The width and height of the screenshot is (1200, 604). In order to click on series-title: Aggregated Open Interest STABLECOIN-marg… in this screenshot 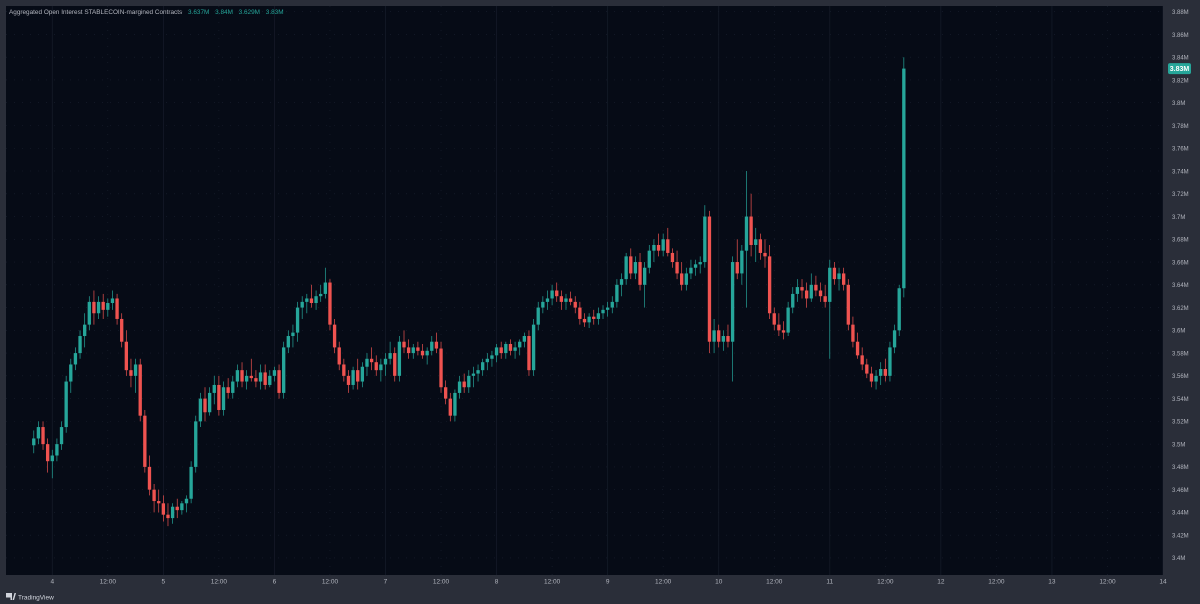, I will do `click(95, 12)`.